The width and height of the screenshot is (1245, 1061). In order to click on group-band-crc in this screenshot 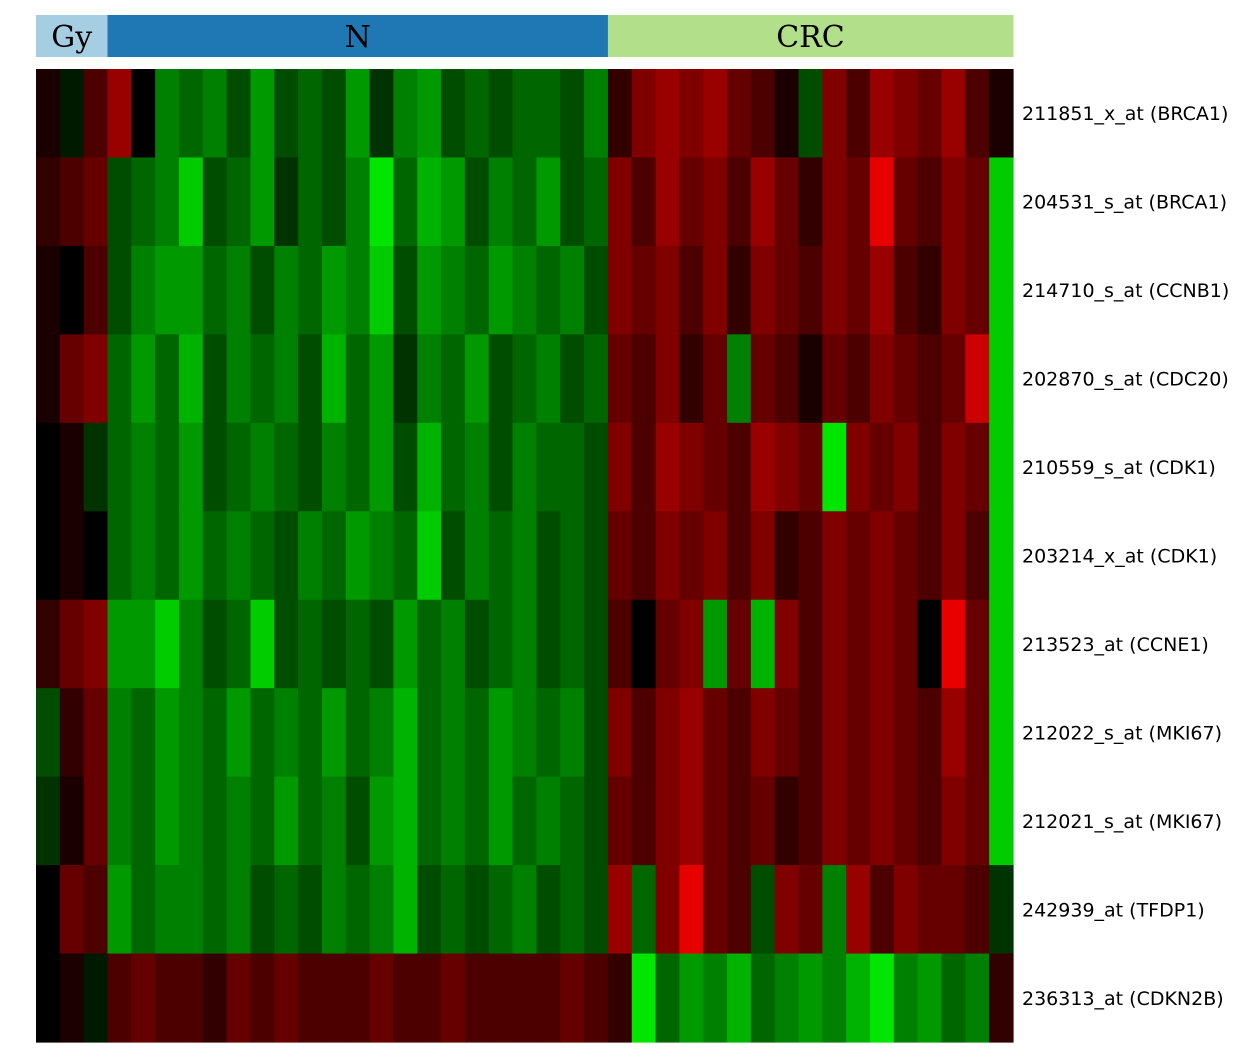, I will do `click(810, 36)`.